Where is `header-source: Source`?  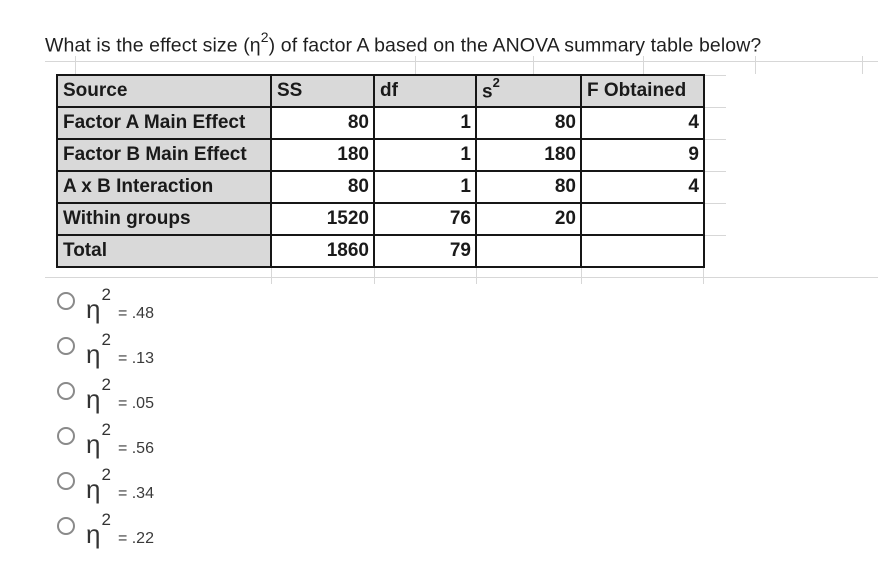 header-source: Source is located at coordinates (164, 91).